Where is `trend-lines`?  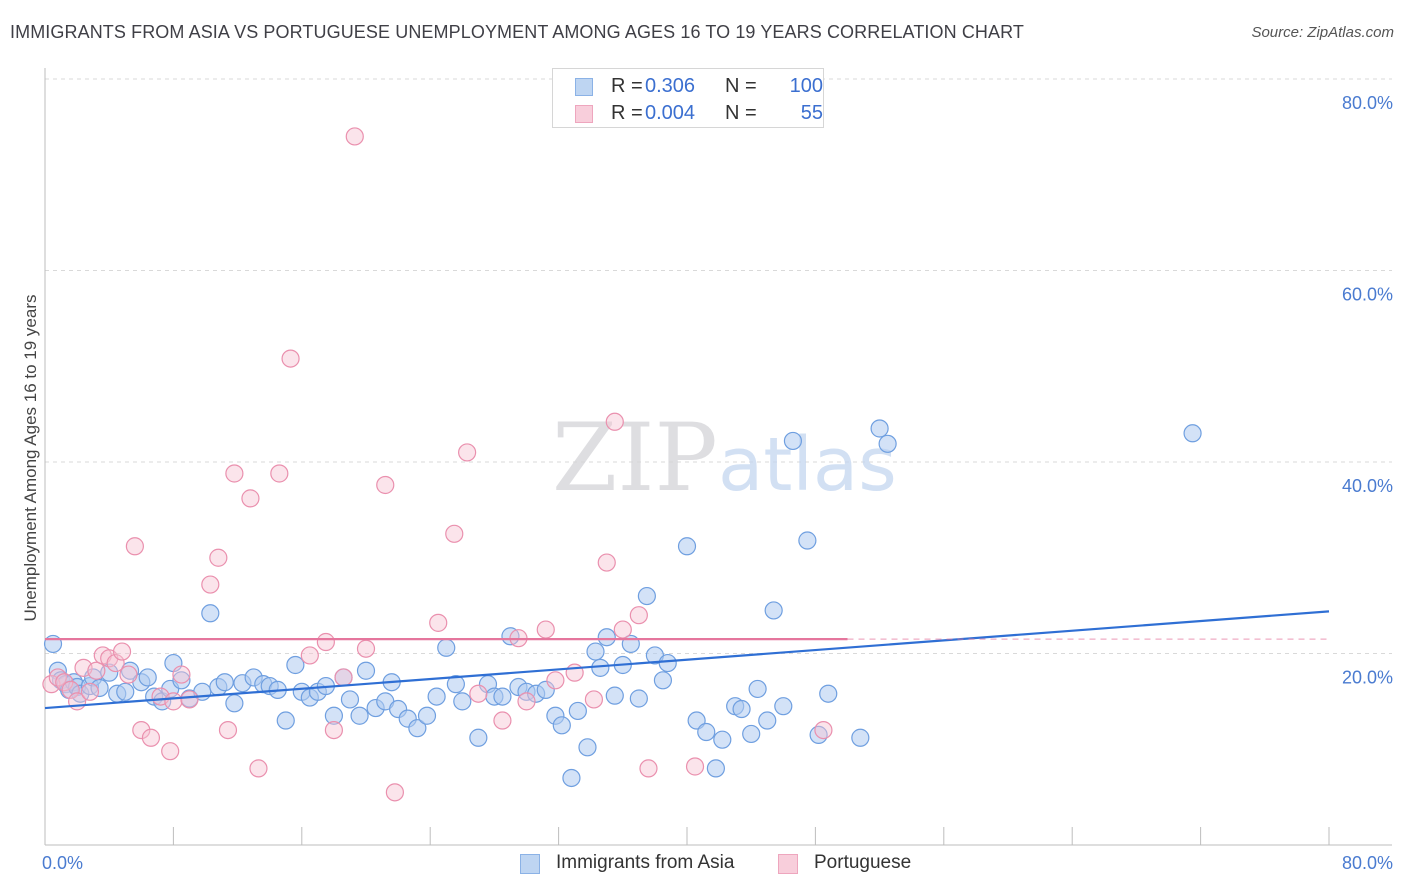
trend-lines is located at coordinates (687, 660).